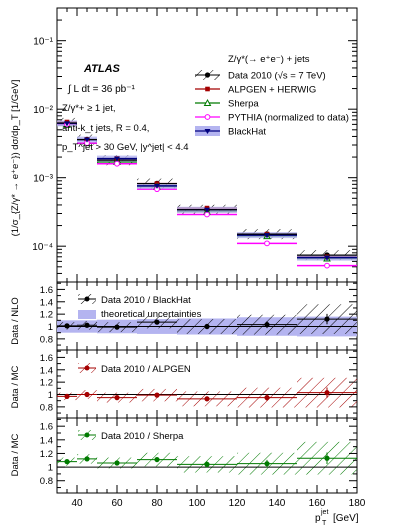 The image size is (411, 532). What do you see at coordinates (15, 158) in the screenshot?
I see `top-y-axis-title: (1/σ_{Z/γ* → e⁺e⁻}) dσ/dp_T [1/GeV]` at bounding box center [15, 158].